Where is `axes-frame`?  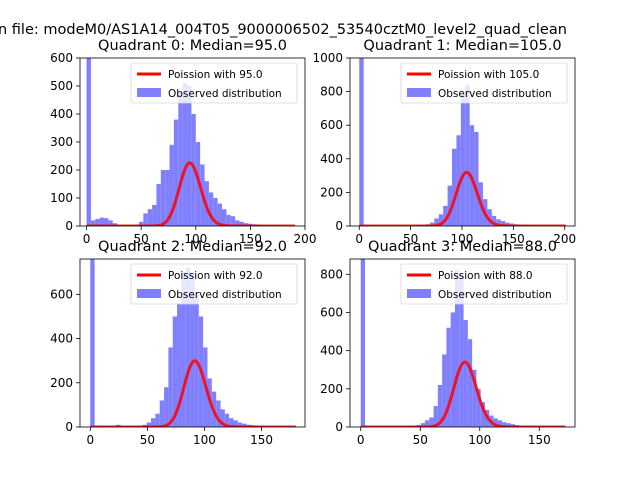 axes-frame is located at coordinates (462, 343).